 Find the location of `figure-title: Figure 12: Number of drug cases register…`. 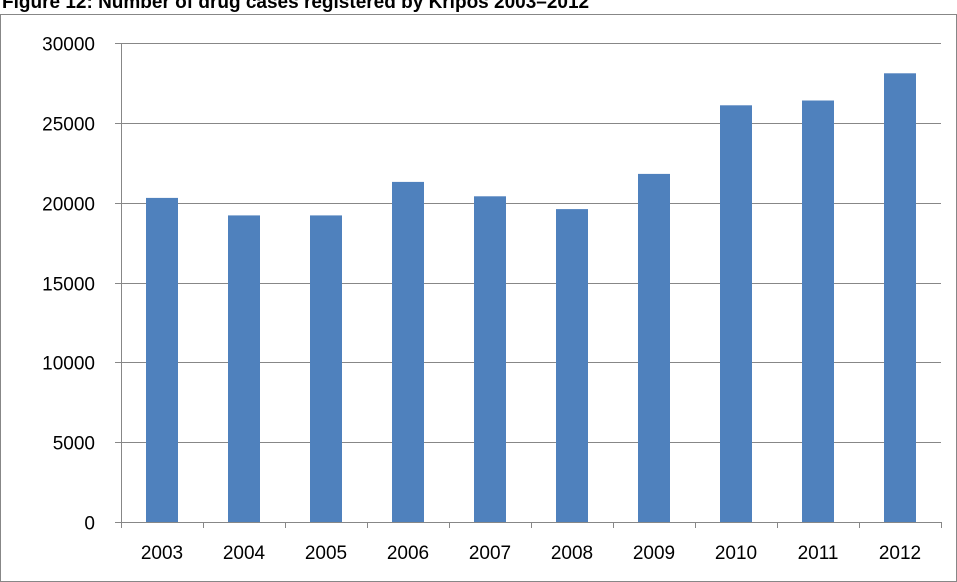

figure-title: Figure 12: Number of drug cases register… is located at coordinates (296, 6).